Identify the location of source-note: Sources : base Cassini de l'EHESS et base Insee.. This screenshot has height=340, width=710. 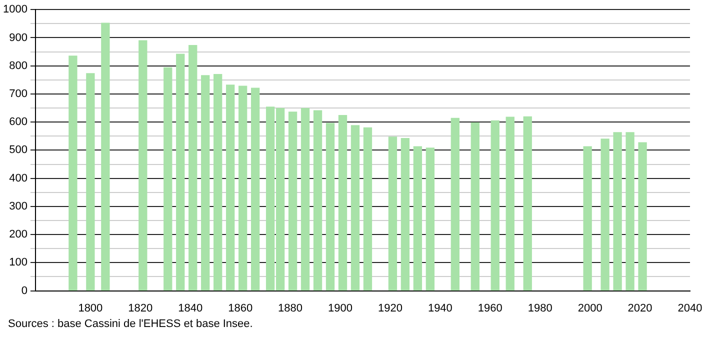
(130, 324).